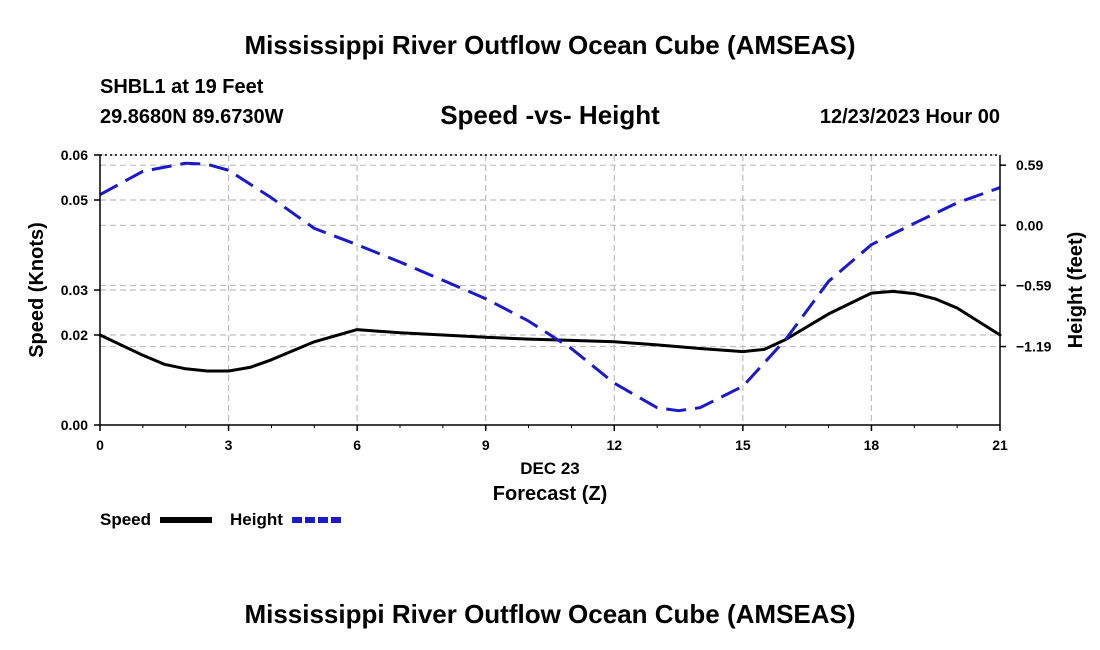 This screenshot has width=1100, height=650. What do you see at coordinates (357, 445) in the screenshot?
I see `x-tick-label-6: 6` at bounding box center [357, 445].